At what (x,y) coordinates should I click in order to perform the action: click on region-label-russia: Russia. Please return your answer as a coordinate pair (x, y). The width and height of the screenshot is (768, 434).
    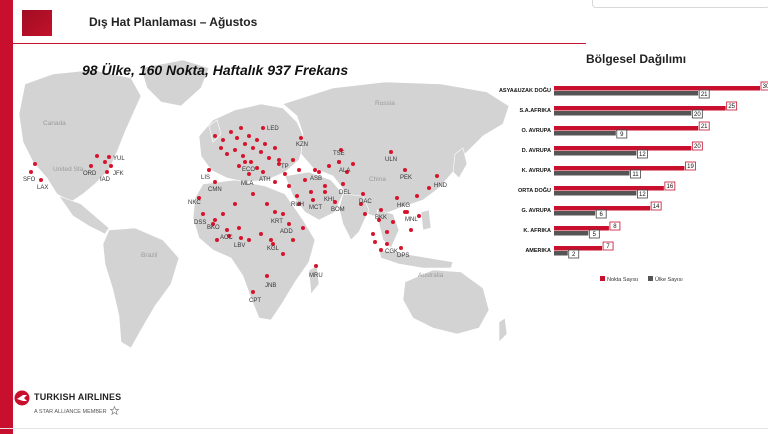
    Looking at the image, I should click on (385, 103).